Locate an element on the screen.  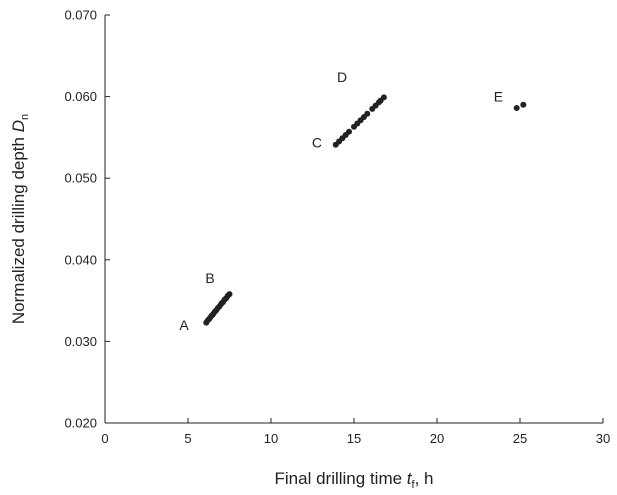
y-tick-label: 0.060 is located at coordinates (80, 96).